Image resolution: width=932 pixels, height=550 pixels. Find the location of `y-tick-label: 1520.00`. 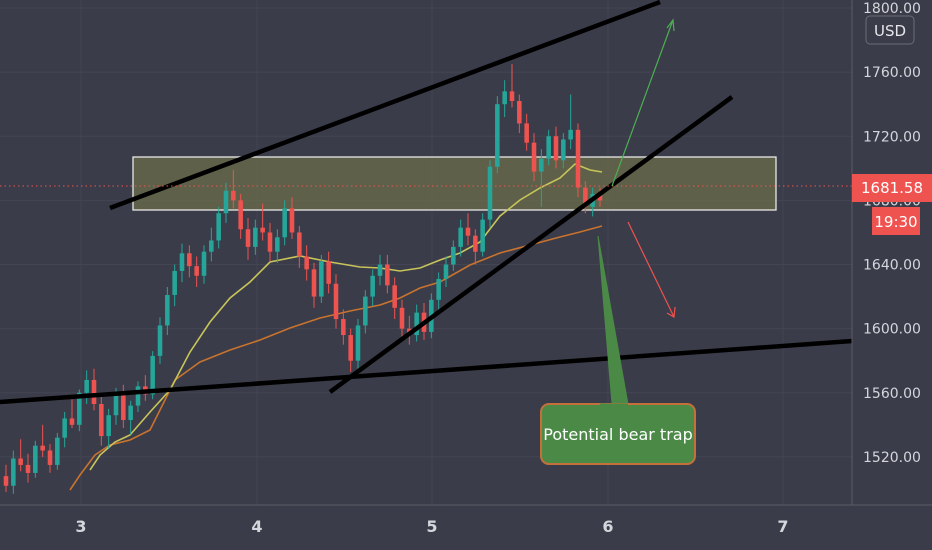

y-tick-label: 1520.00 is located at coordinates (892, 458).